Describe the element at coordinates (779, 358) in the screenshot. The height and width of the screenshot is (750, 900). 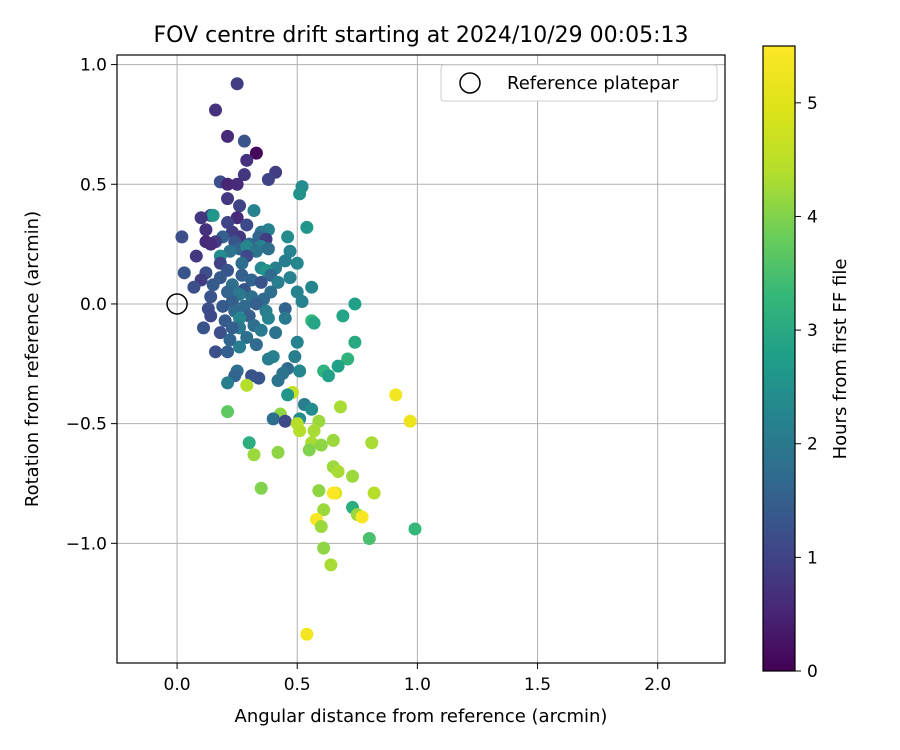
I see `colorbar-gradient` at that location.